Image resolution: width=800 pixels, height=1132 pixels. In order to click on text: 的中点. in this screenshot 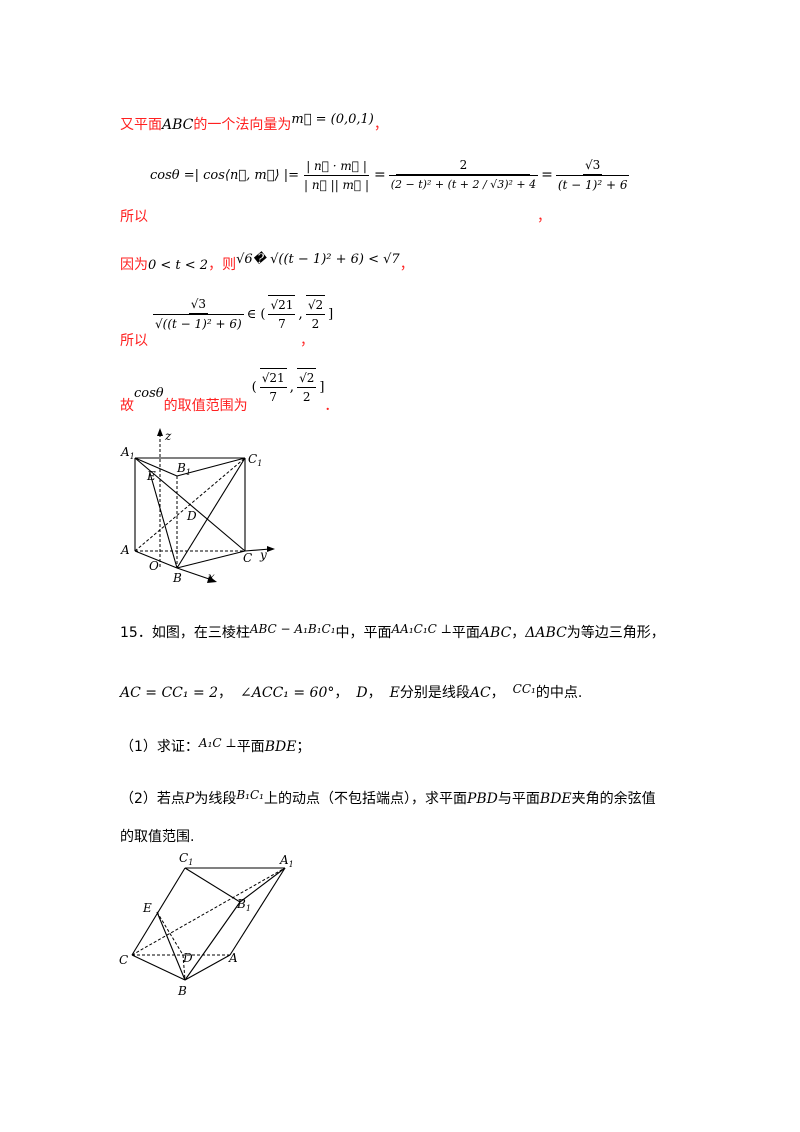, I will do `click(559, 693)`.